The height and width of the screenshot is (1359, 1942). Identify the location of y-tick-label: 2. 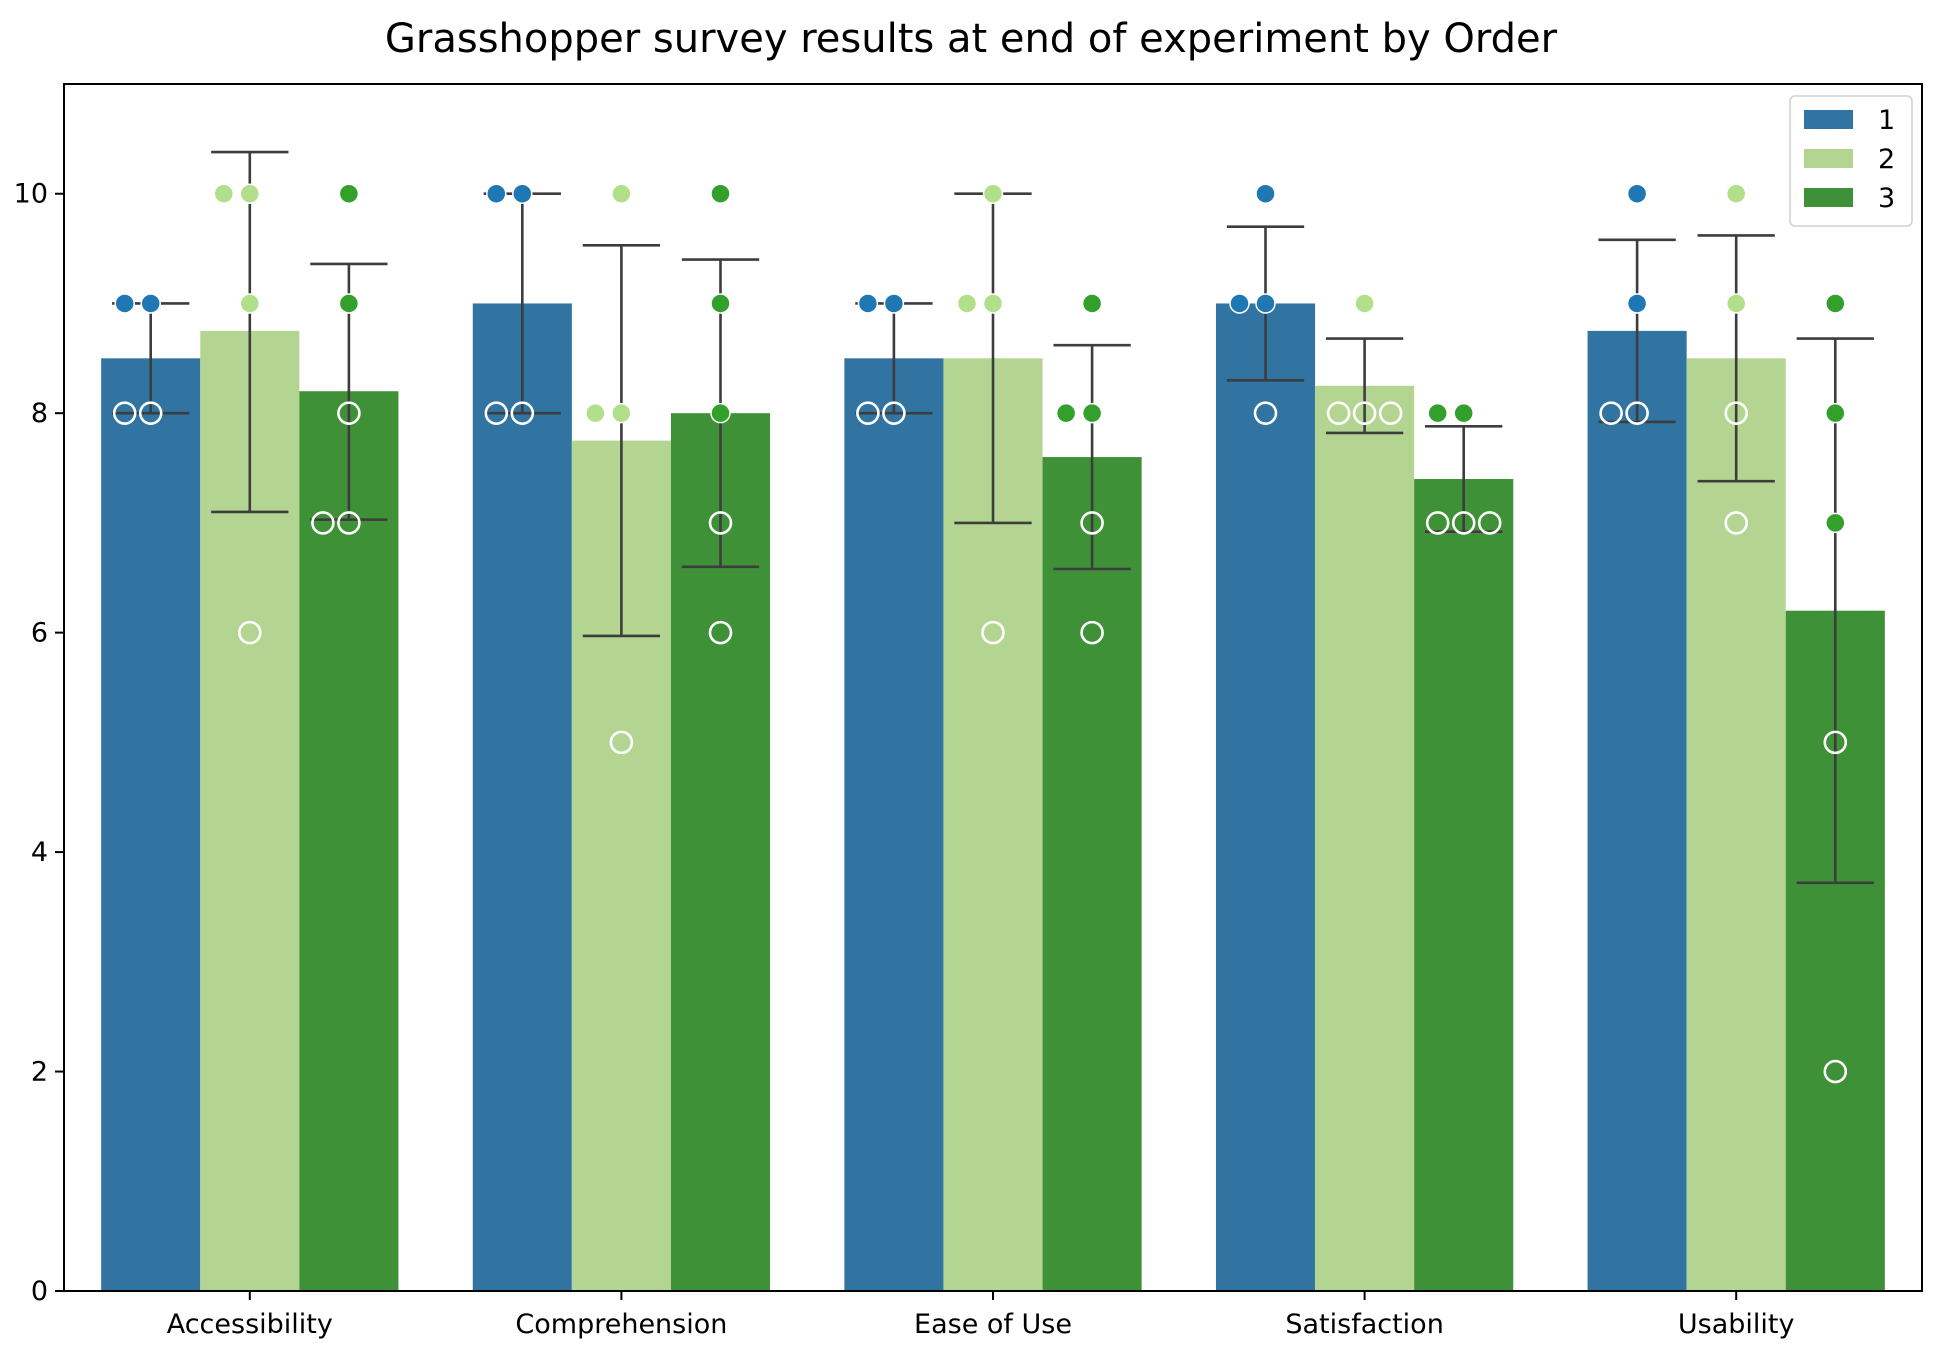
(39, 1072).